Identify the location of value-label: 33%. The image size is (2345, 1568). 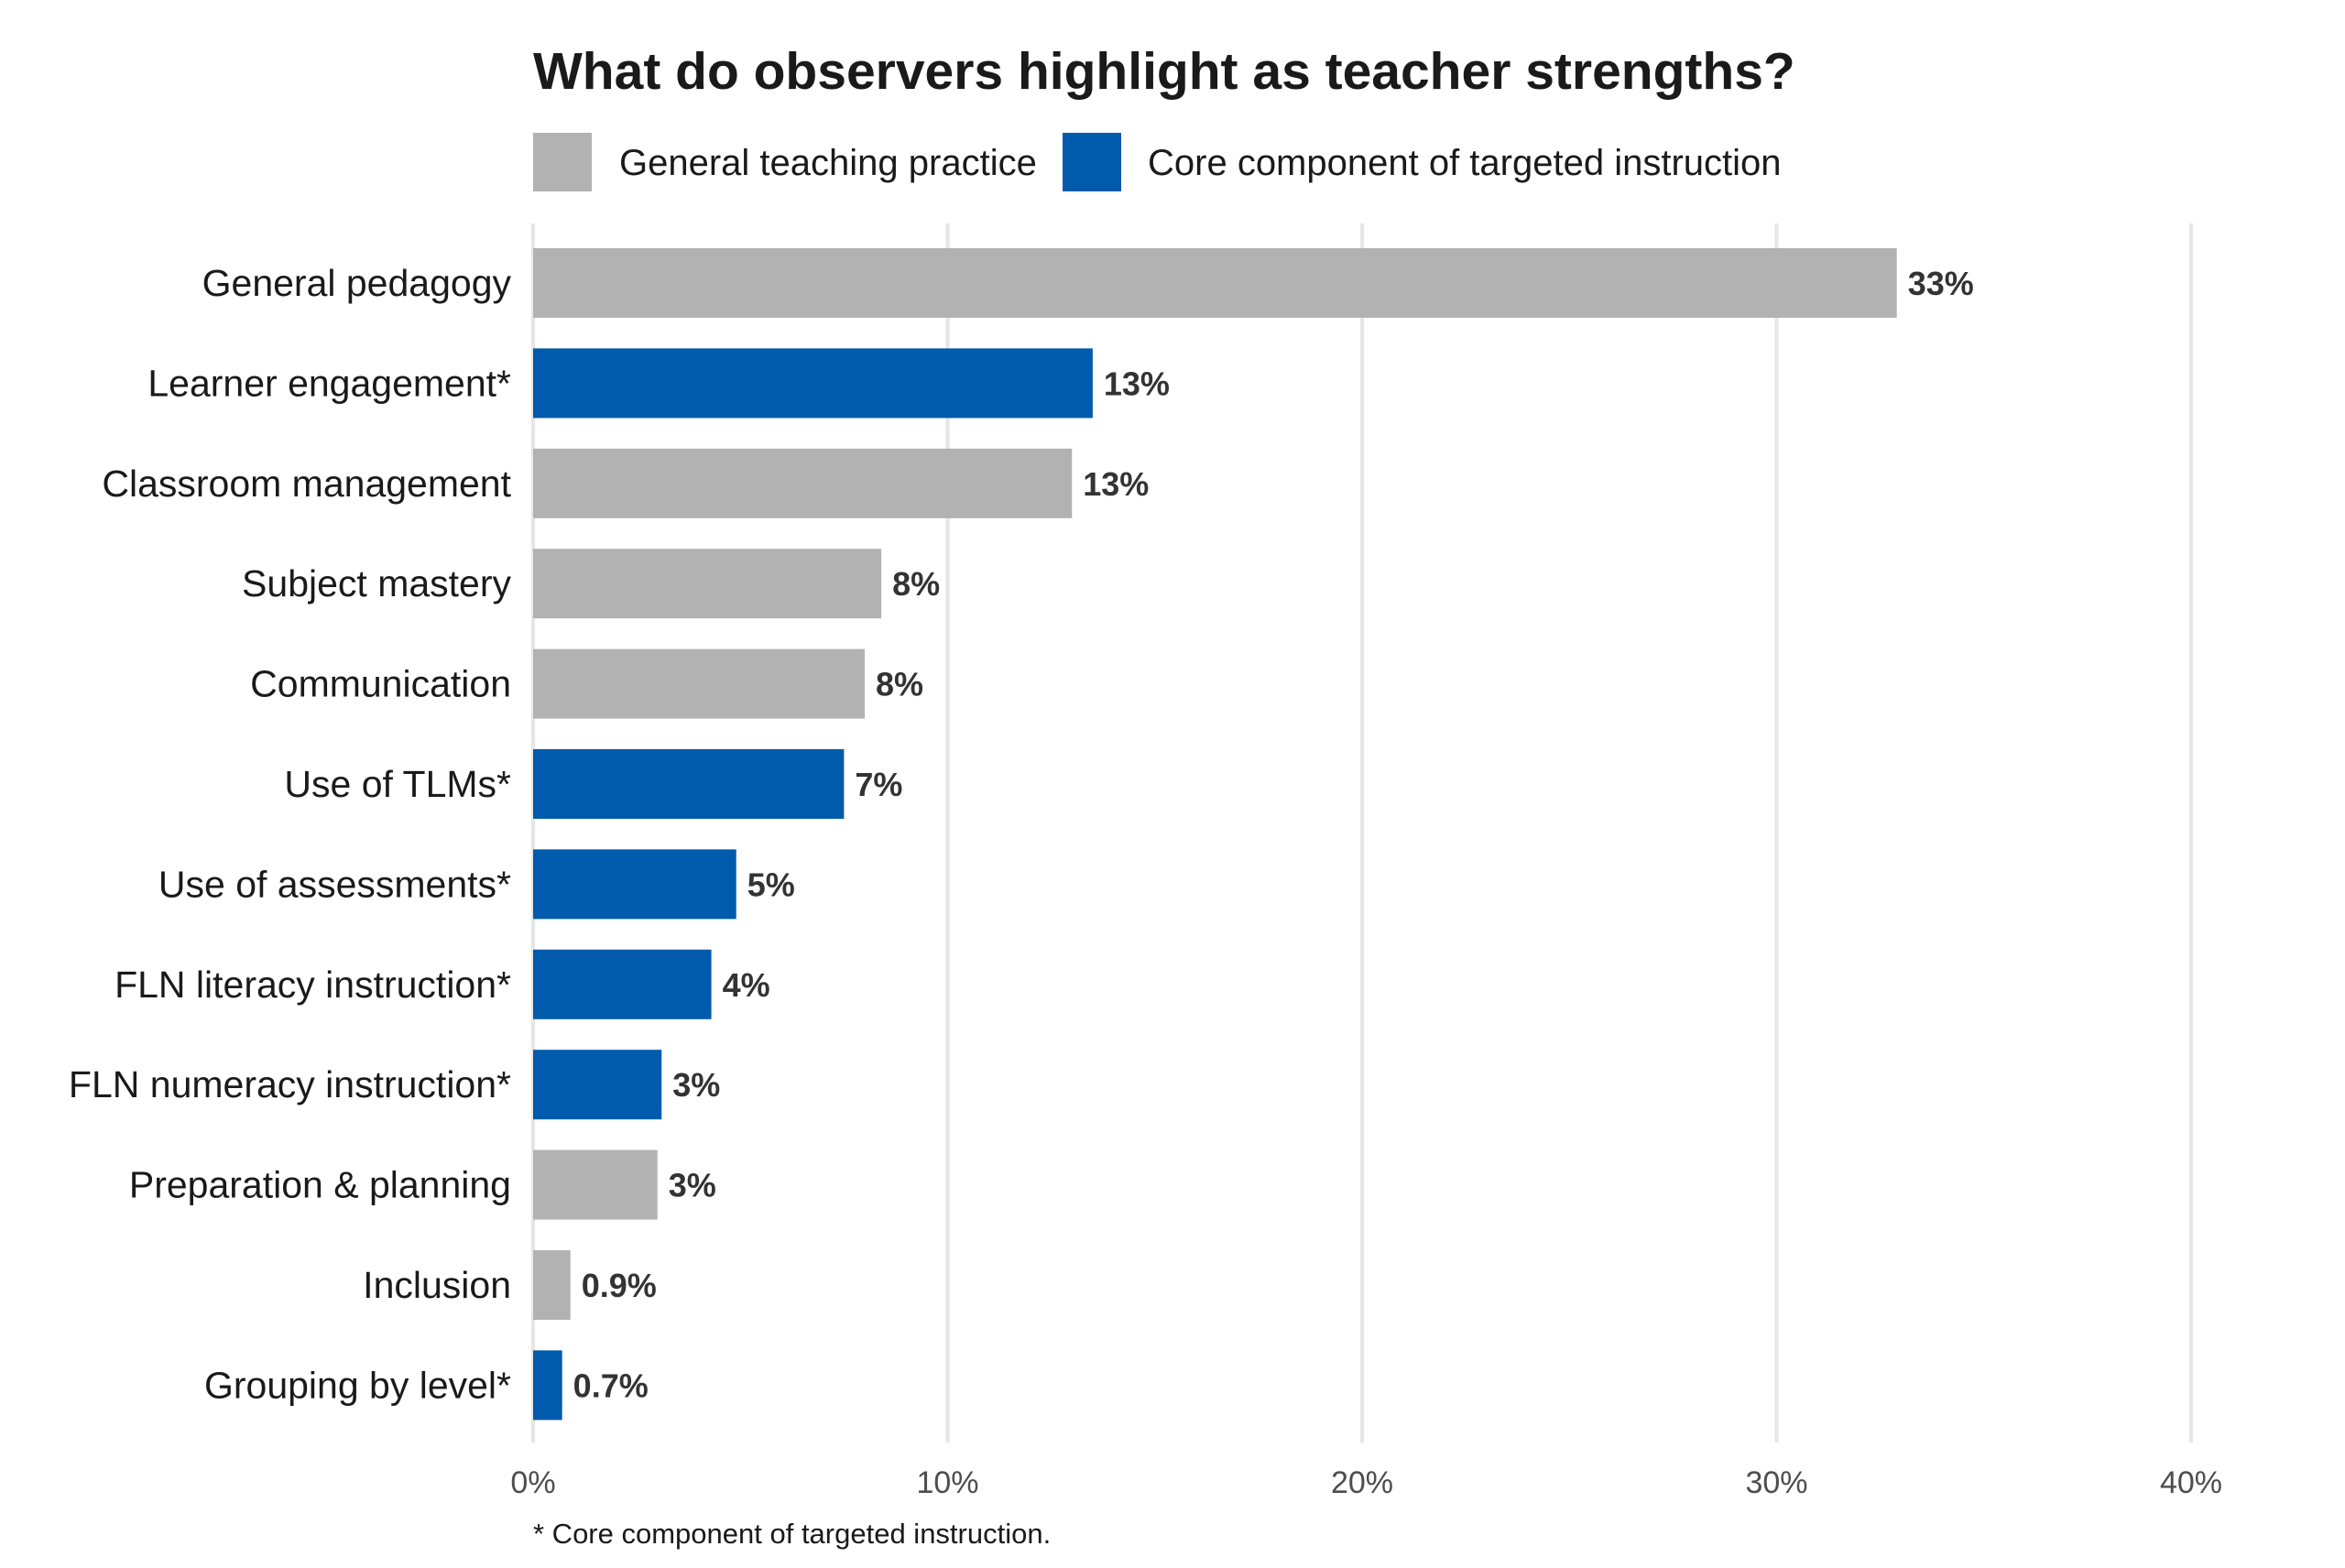
(1941, 283).